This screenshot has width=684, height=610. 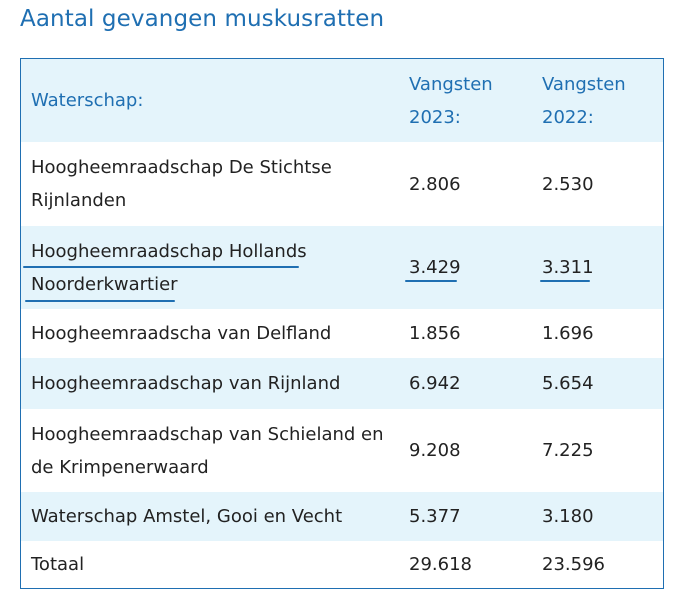 I want to click on vangsten-2023-cell: 2.806, so click(x=435, y=184).